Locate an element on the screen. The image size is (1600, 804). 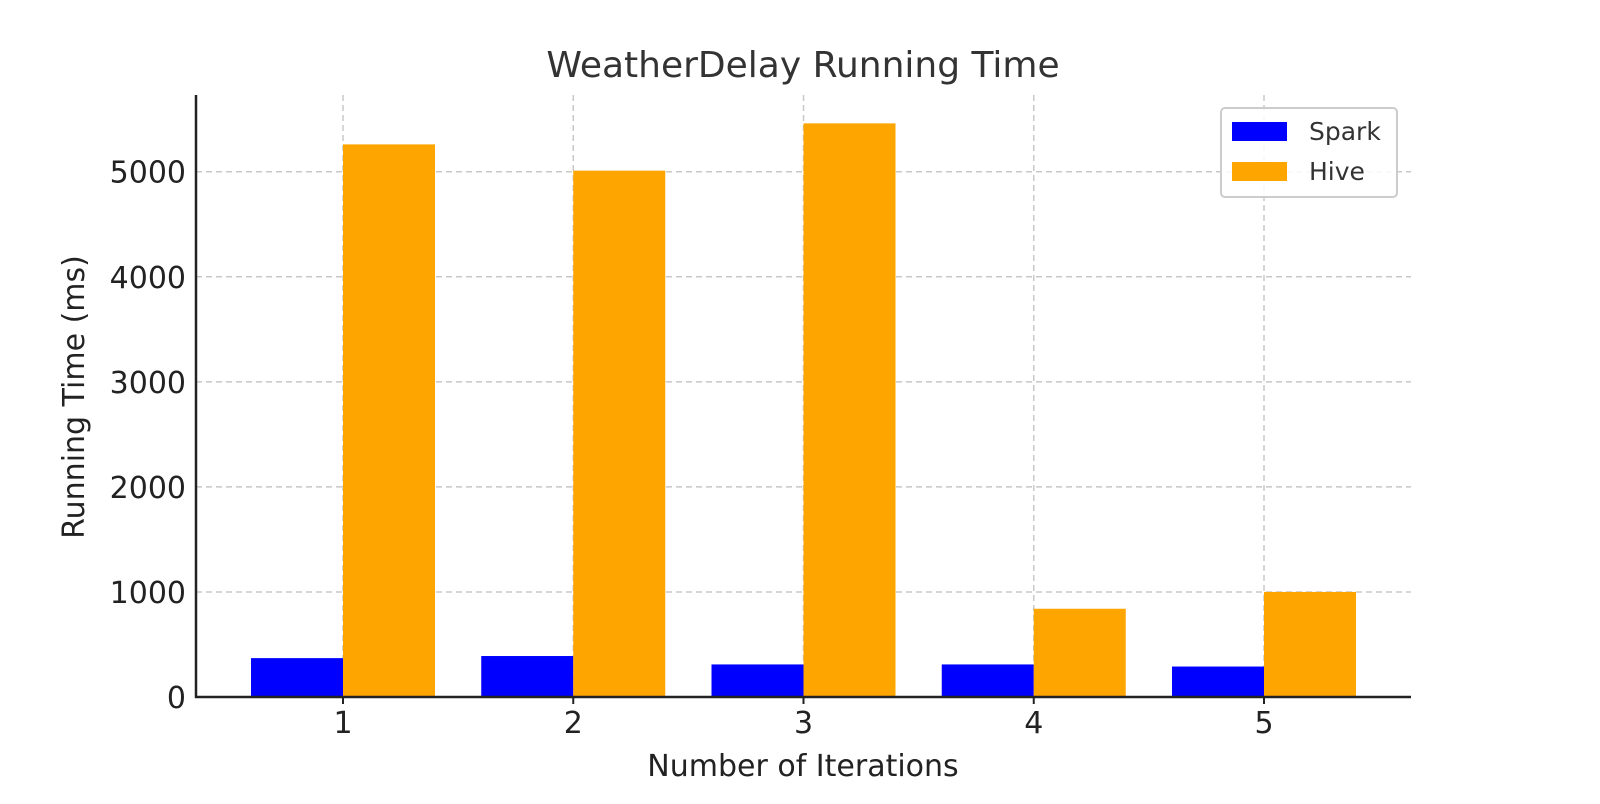
legend-swatch-hive is located at coordinates (1259, 171).